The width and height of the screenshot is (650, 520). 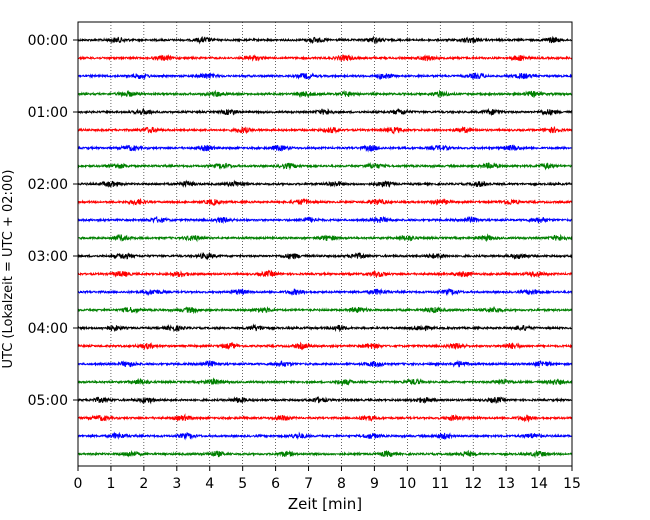 I want to click on y-axis-label: UTC (Lokalzeit = UTC + 02:00), so click(x=8, y=269).